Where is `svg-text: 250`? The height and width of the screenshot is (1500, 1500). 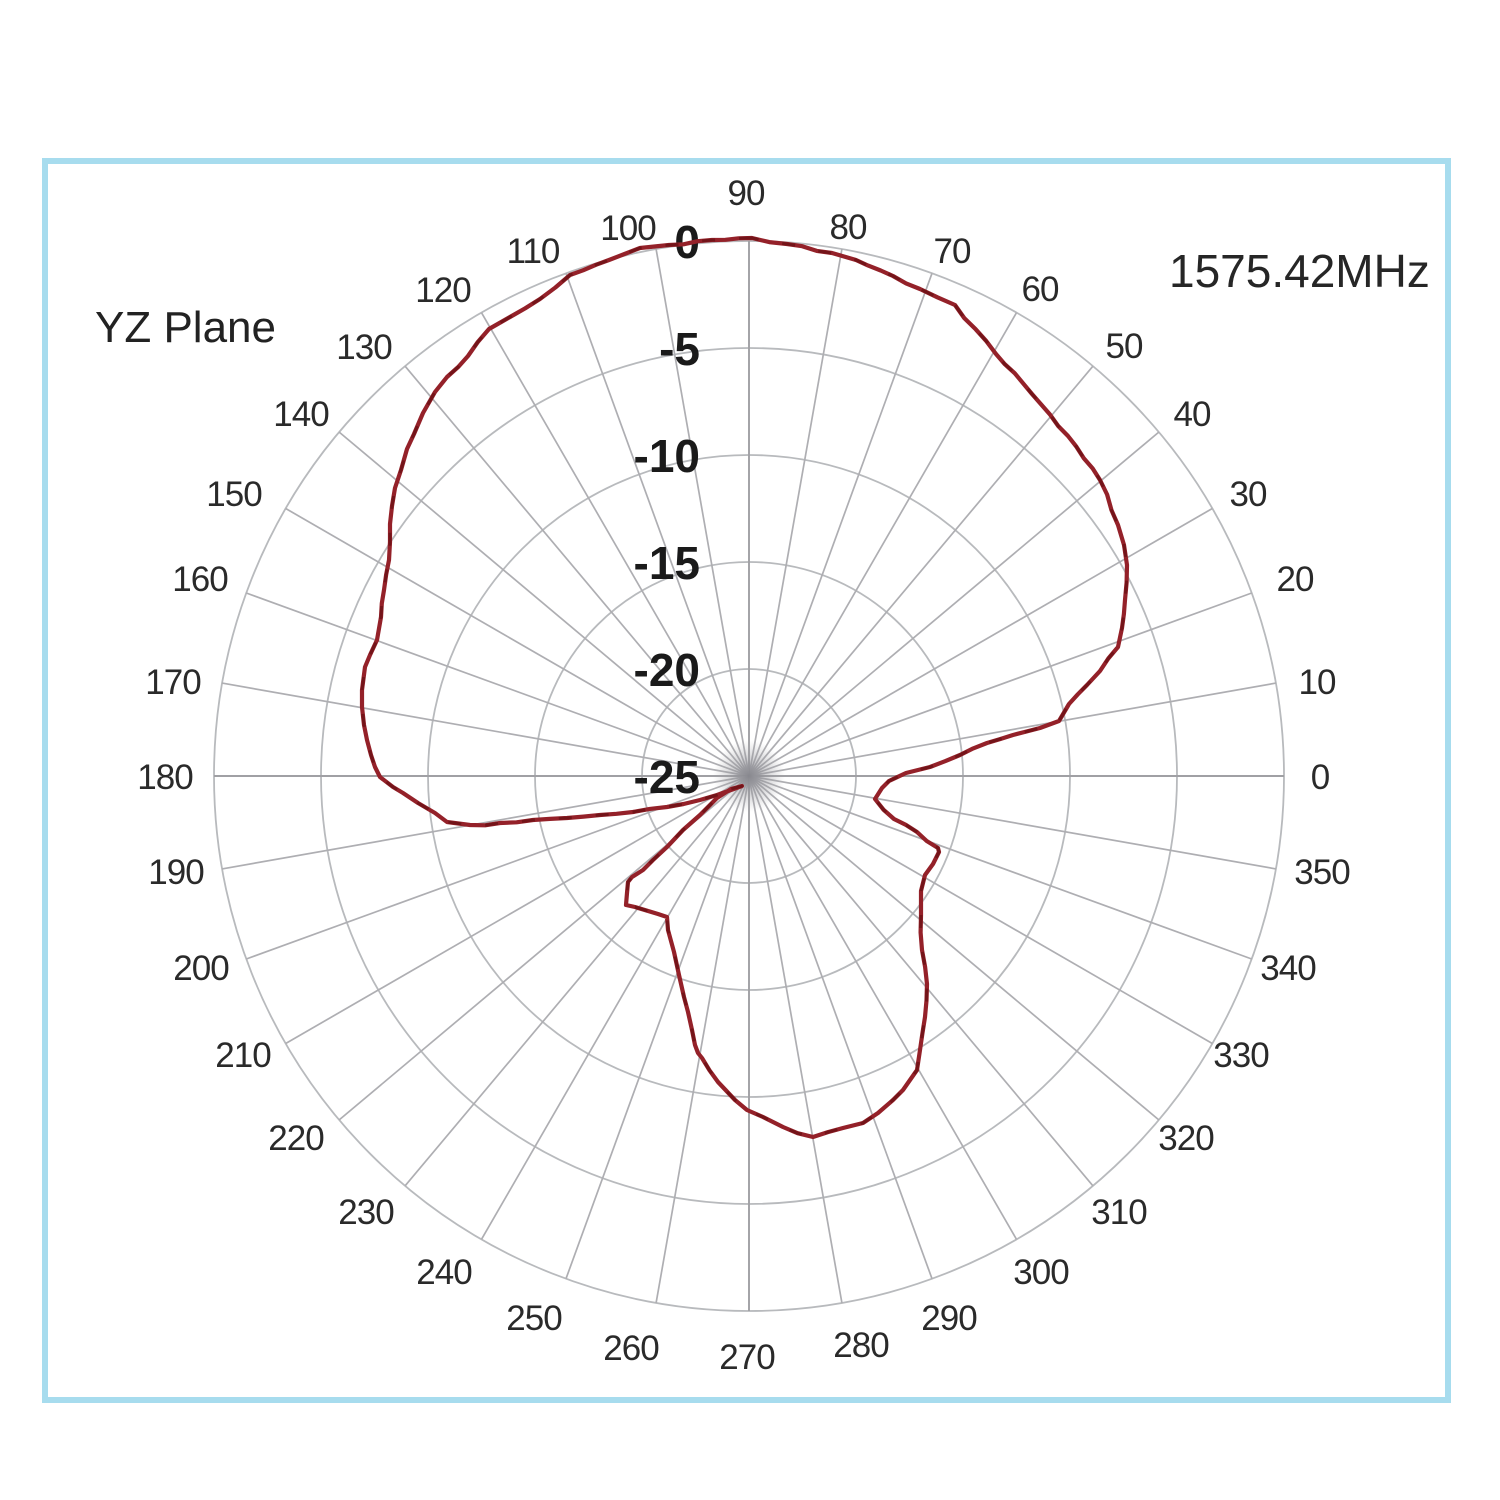 svg-text: 250 is located at coordinates (534, 1318).